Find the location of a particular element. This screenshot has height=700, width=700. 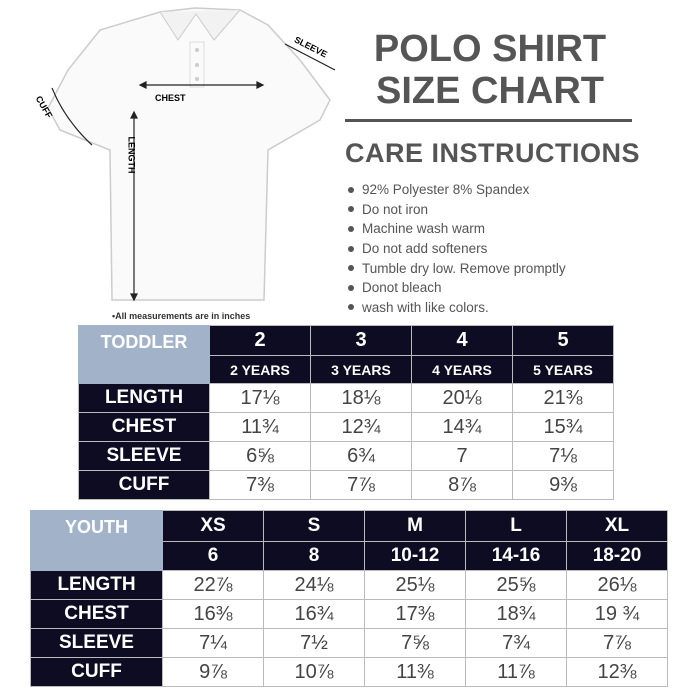

measurement-cell: 9⅞ is located at coordinates (213, 672).